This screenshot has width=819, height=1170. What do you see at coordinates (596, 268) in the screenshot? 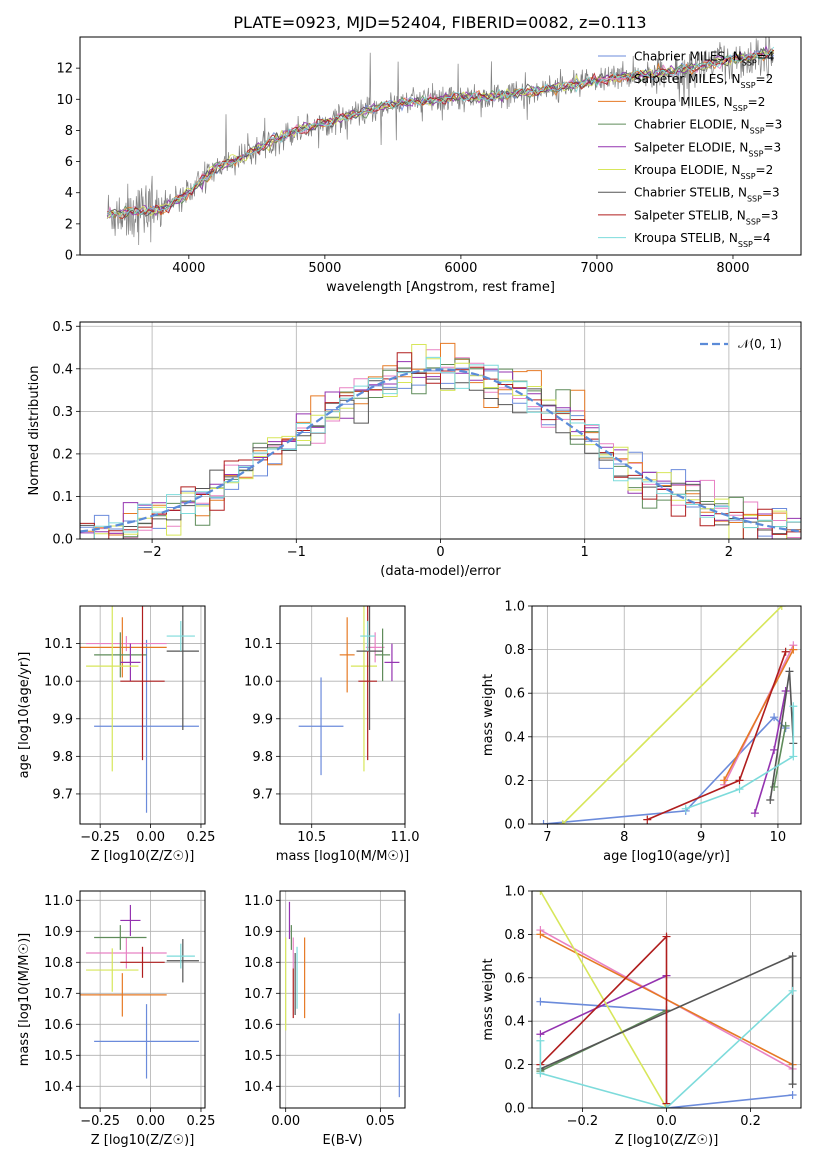
I see `x-tick-label: 7000` at bounding box center [596, 268].